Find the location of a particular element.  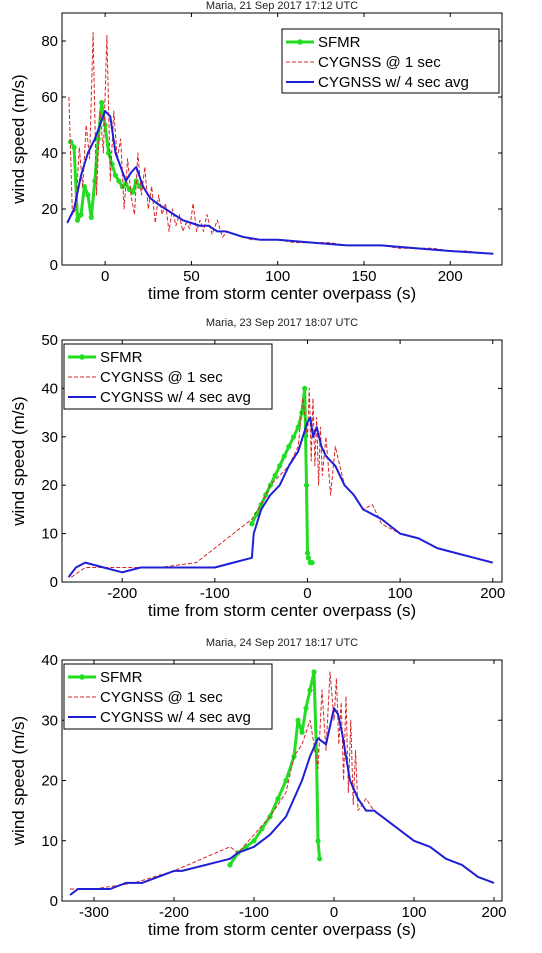

y-tick-label: 60 is located at coordinates (49, 97).